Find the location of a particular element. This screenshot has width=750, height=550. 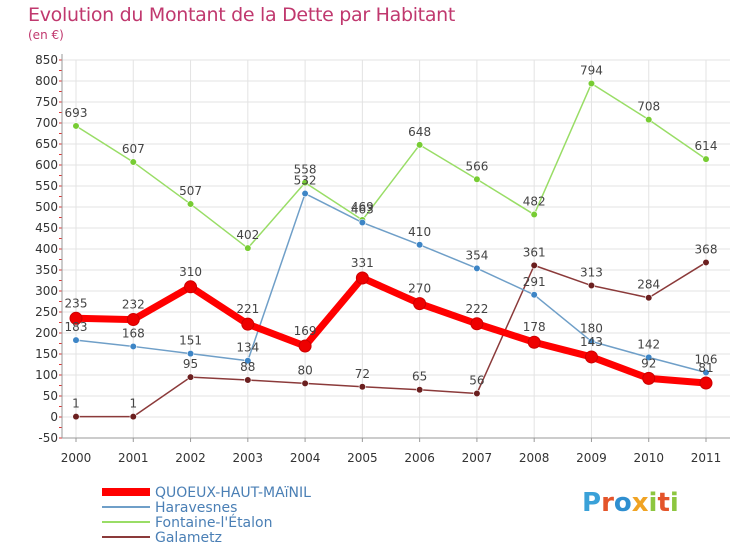

data-label: 354 is located at coordinates (476, 255).